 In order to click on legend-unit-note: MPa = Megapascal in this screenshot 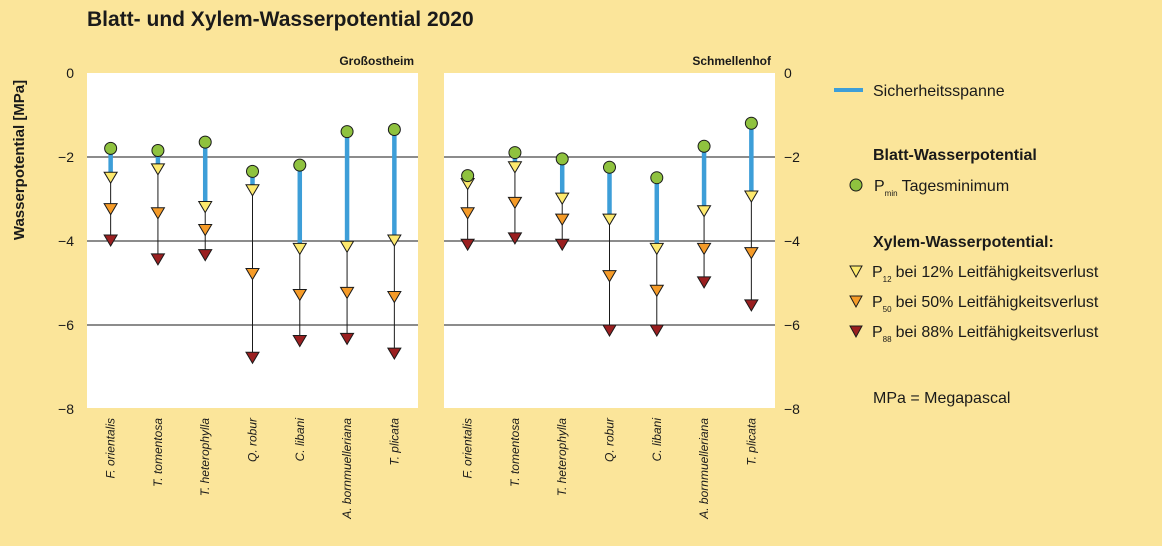, I will do `click(941, 398)`.